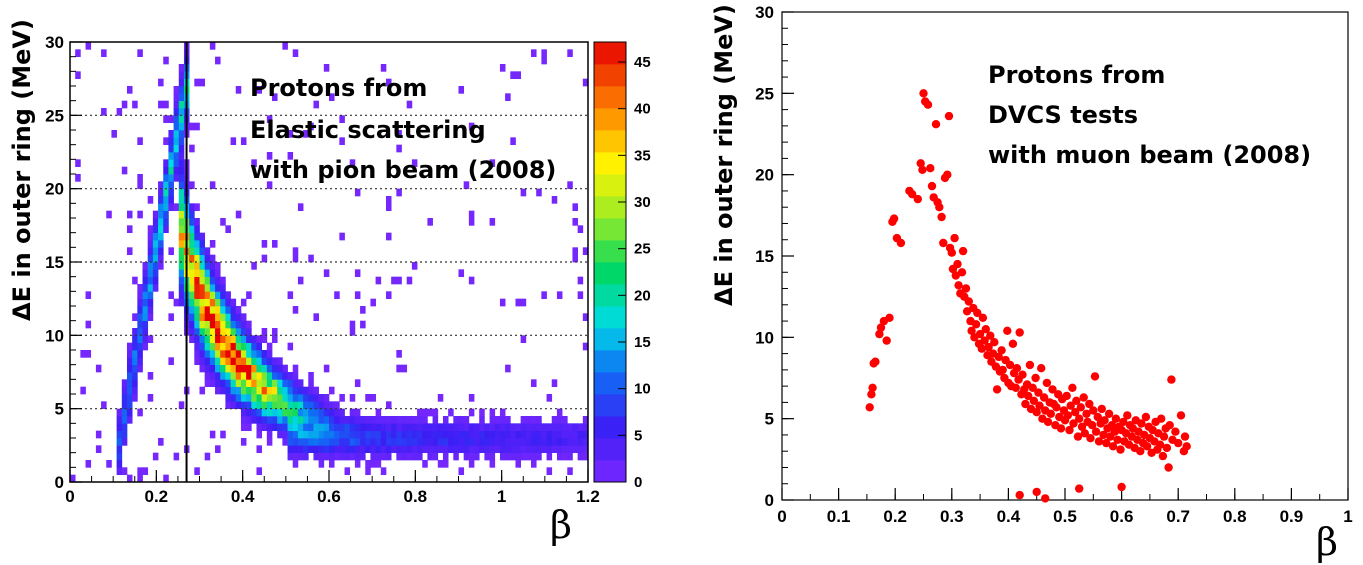 This screenshot has height=565, width=1363. Describe the element at coordinates (54, 115) in the screenshot. I see `heatmap-y-tick-label: 25` at that location.